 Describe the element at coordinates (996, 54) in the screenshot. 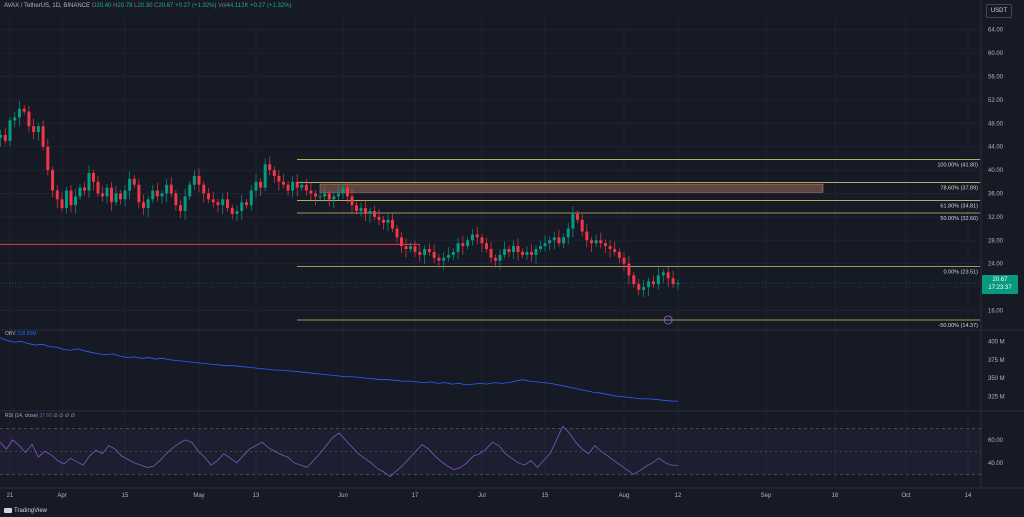

I see `price-axis-label: 60.00` at that location.